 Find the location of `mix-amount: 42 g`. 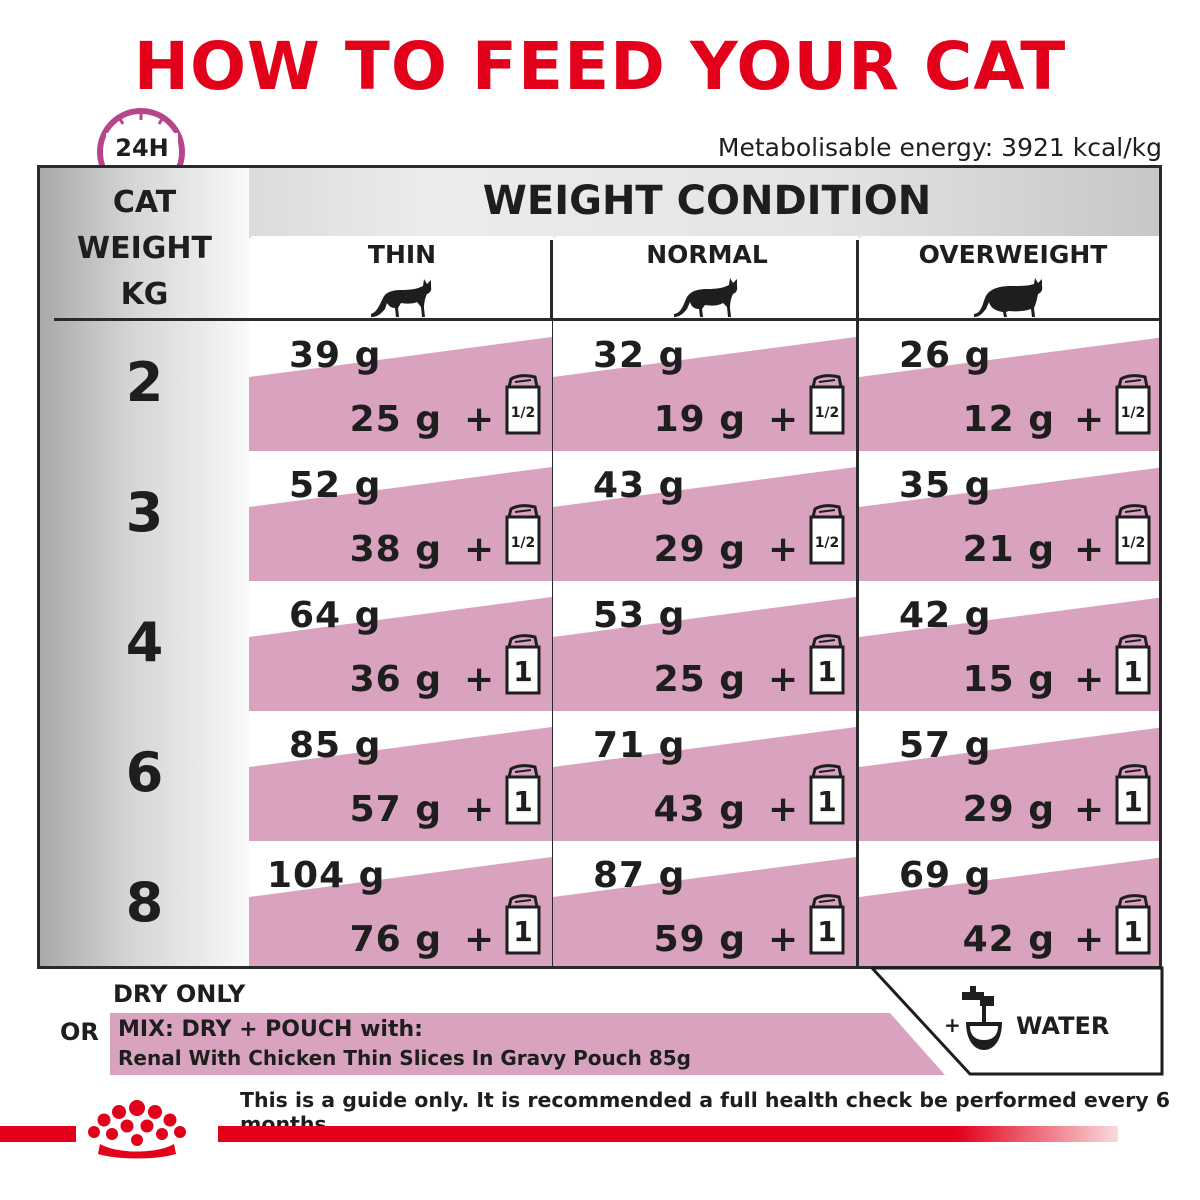

mix-amount: 42 g is located at coordinates (1008, 939).